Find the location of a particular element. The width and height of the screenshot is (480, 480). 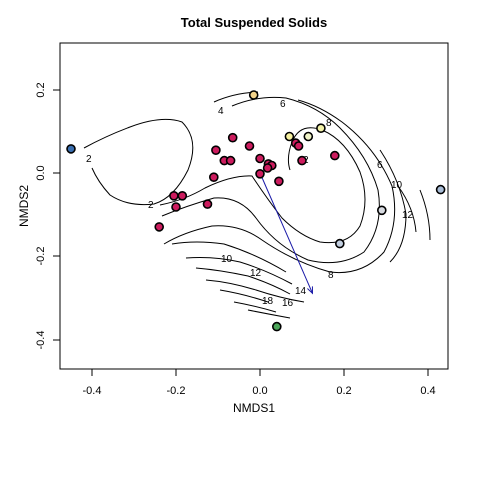

chart-title: Total Suspended Solids is located at coordinates (254, 22).